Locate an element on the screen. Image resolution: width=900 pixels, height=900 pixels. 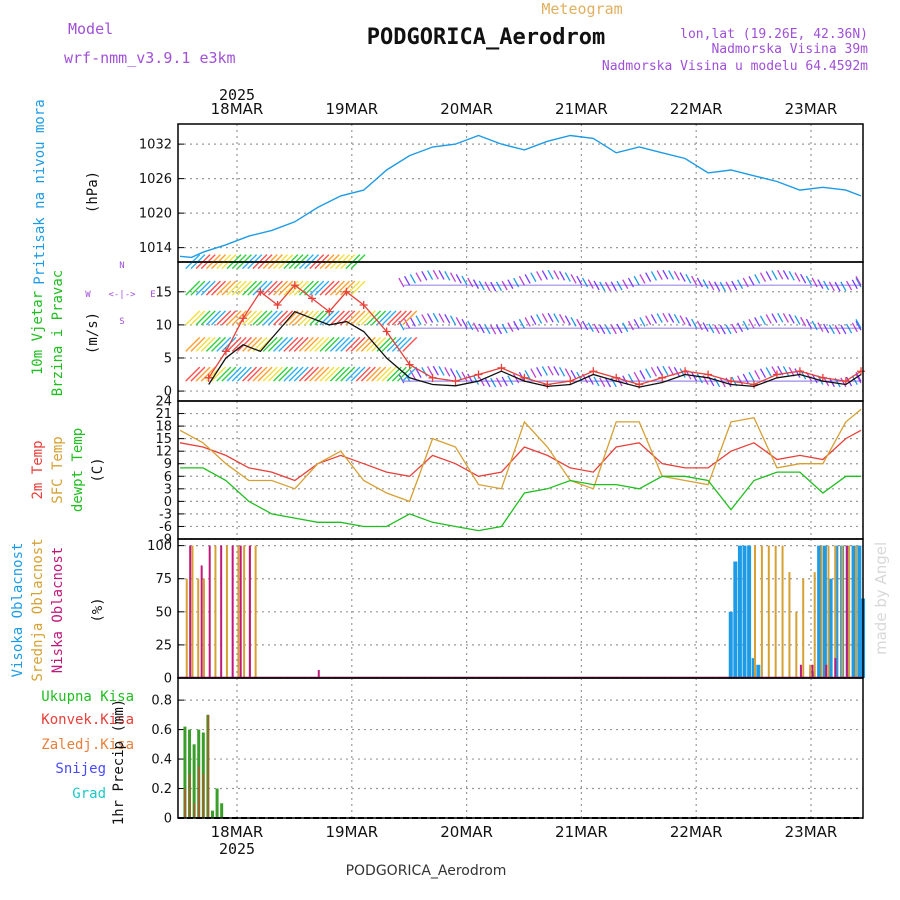
temp-frame is located at coordinates (520, 470).